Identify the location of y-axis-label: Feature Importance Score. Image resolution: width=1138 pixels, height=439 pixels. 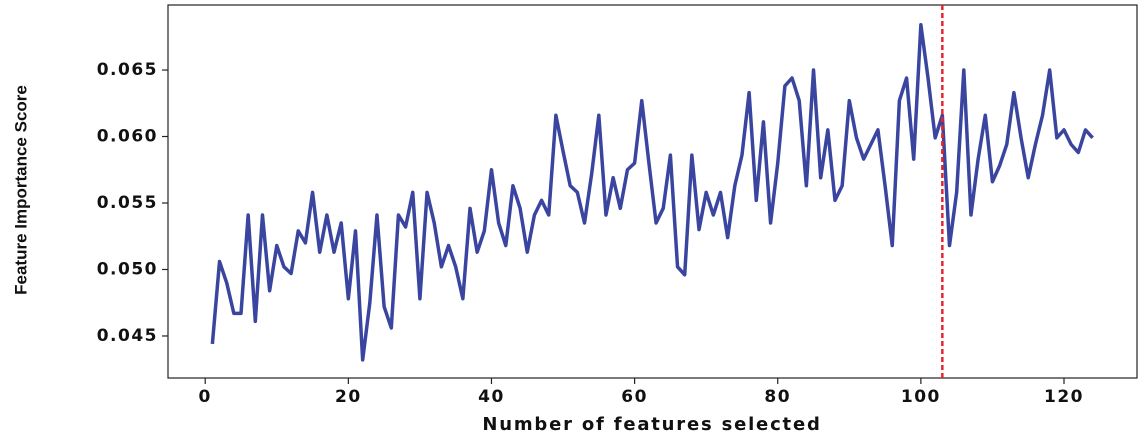
(20, 190).